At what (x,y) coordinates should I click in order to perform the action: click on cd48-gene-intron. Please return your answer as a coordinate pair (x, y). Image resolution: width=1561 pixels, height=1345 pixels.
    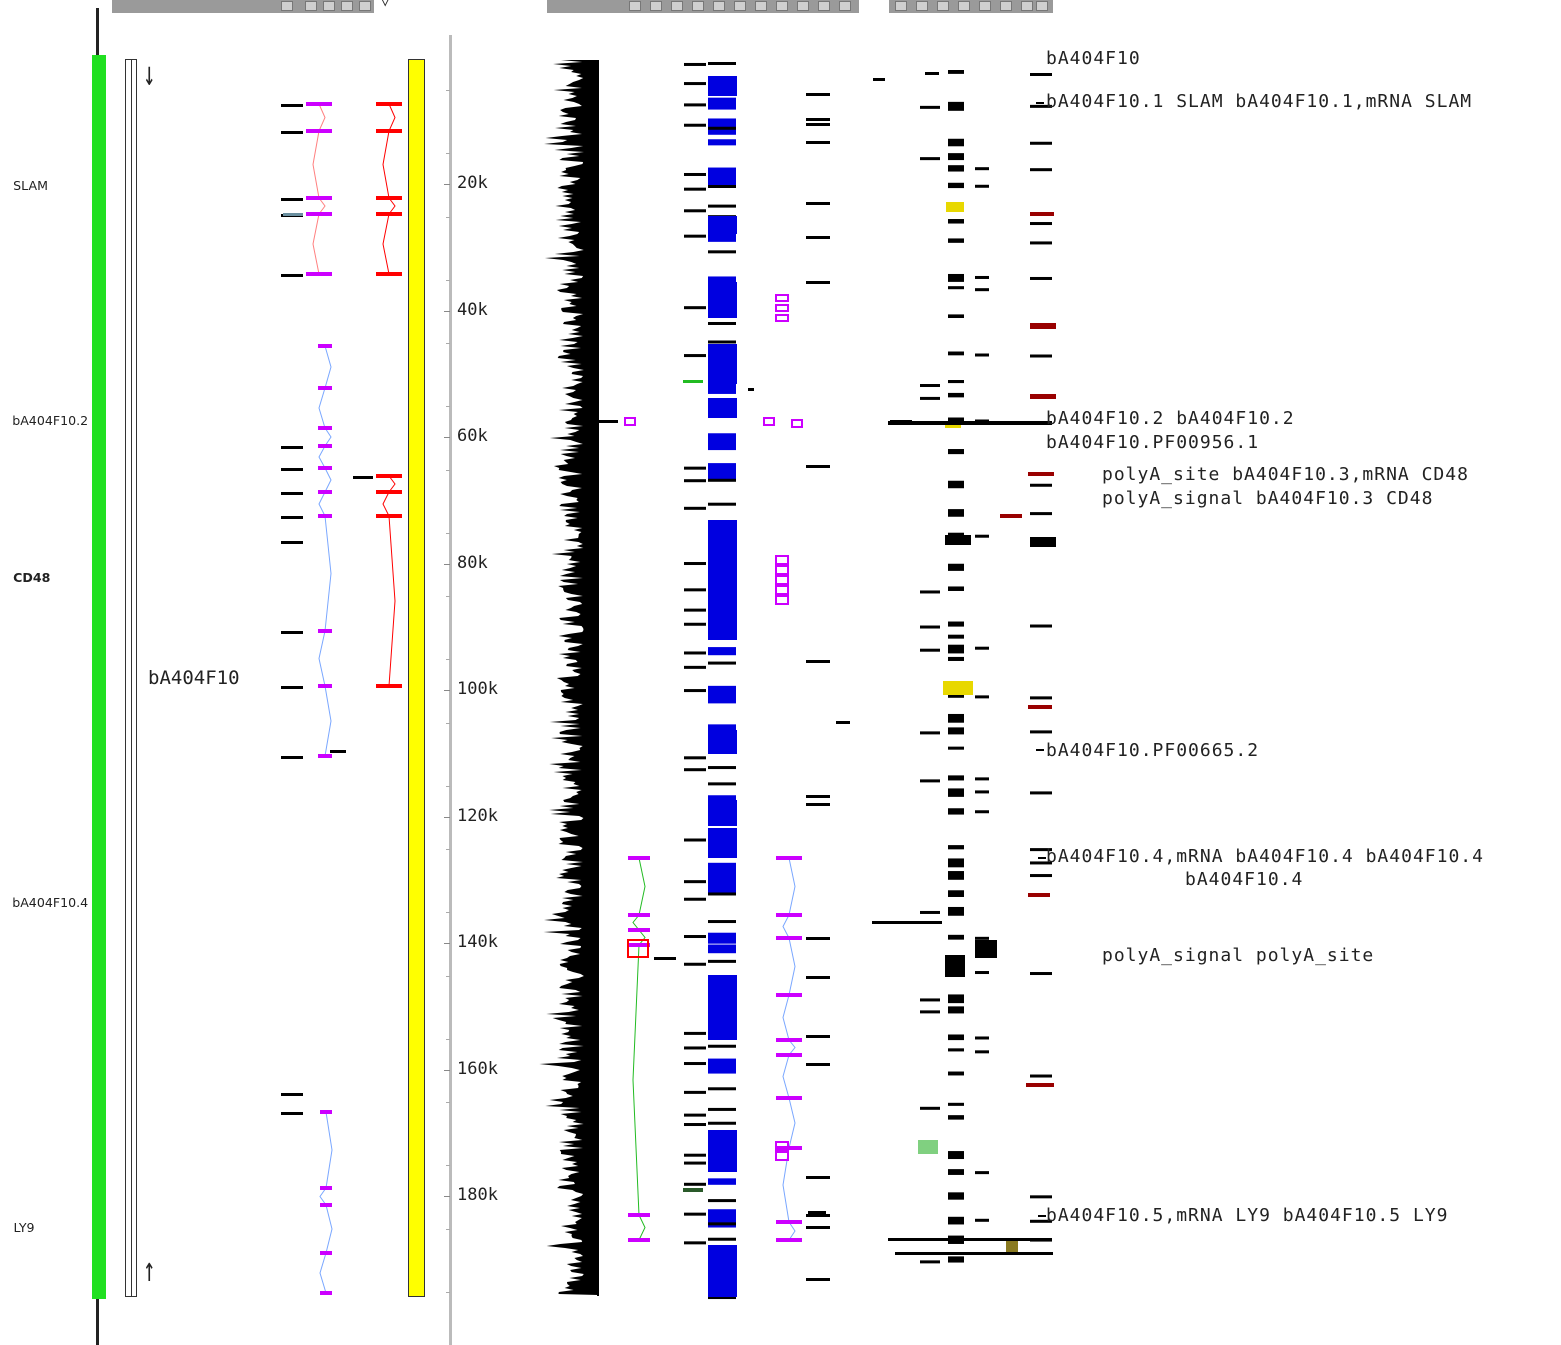
    Looking at the image, I should click on (386, 504).